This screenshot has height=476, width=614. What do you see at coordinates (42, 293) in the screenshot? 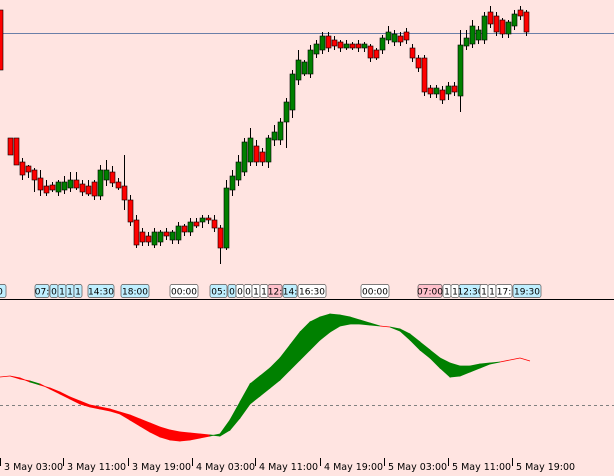
I see `session-tag-label: 07:` at bounding box center [42, 293].